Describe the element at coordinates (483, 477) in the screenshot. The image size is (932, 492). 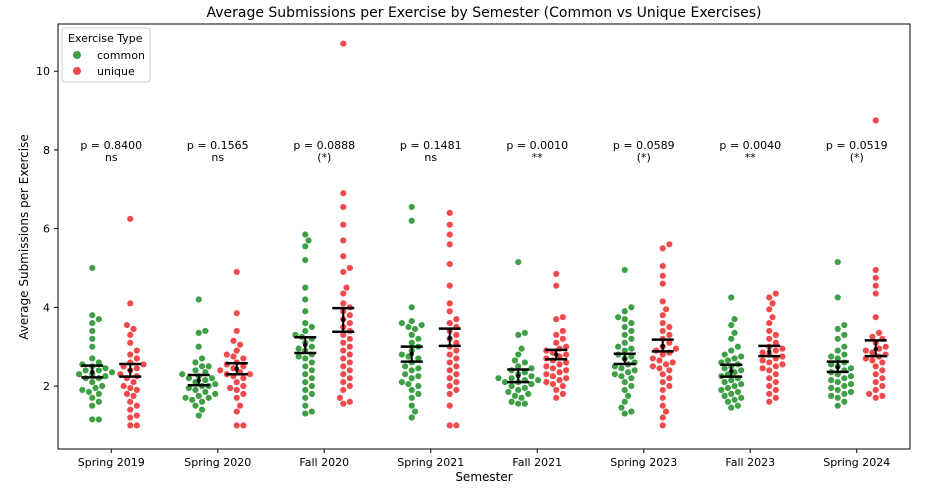
I see `x-axis-label: Semester` at that location.